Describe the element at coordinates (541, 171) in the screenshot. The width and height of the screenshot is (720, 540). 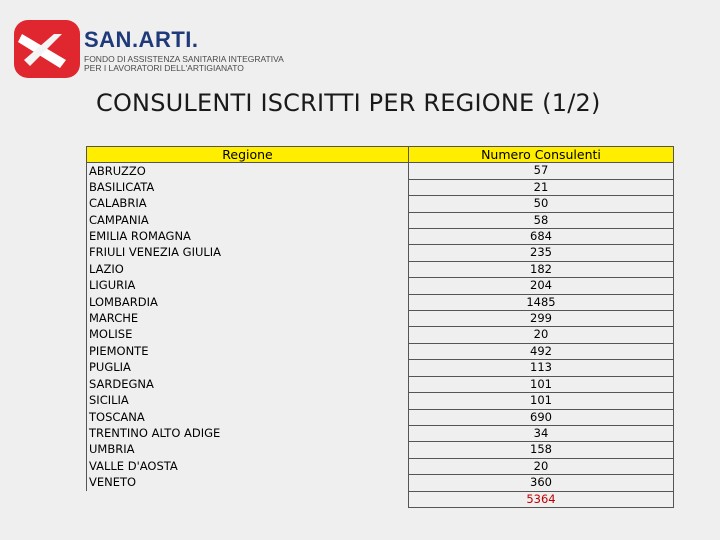
I see `count-cell: 57` at that location.